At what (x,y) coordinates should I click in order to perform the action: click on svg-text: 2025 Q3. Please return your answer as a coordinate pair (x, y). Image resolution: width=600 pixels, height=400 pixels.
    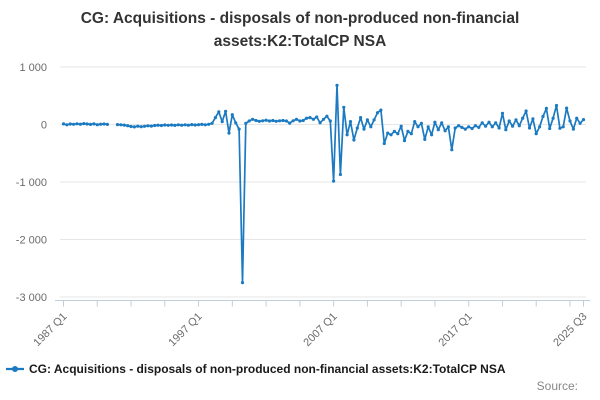
    Looking at the image, I should click on (570, 330).